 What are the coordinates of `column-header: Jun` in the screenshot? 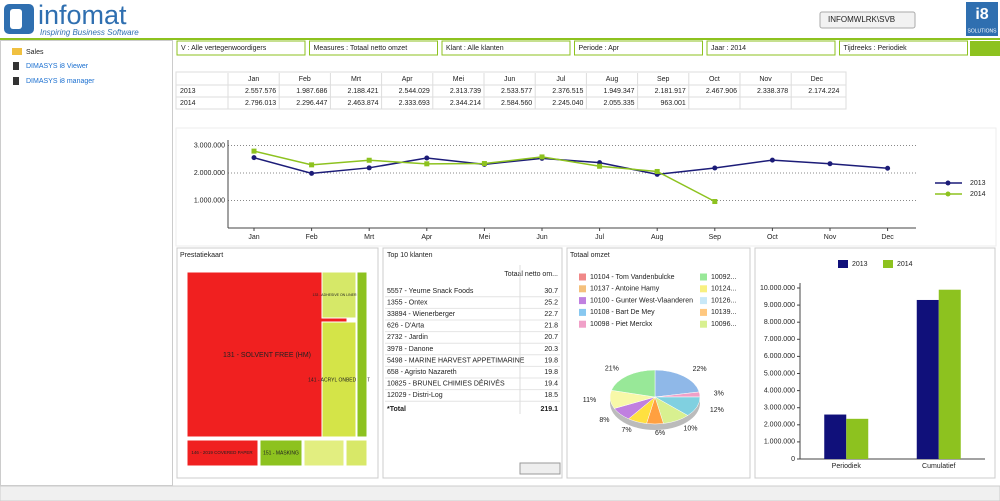 It's located at (509, 79).